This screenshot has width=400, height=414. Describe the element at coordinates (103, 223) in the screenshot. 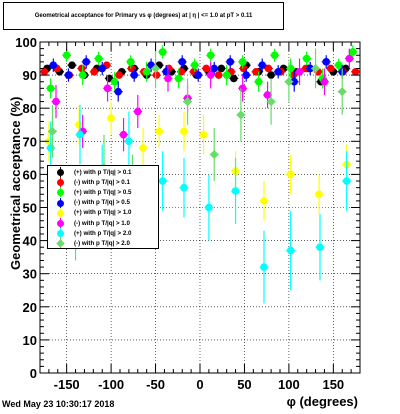

I see `legend-entry: (-) with p T/|q| > 1.0` at that location.